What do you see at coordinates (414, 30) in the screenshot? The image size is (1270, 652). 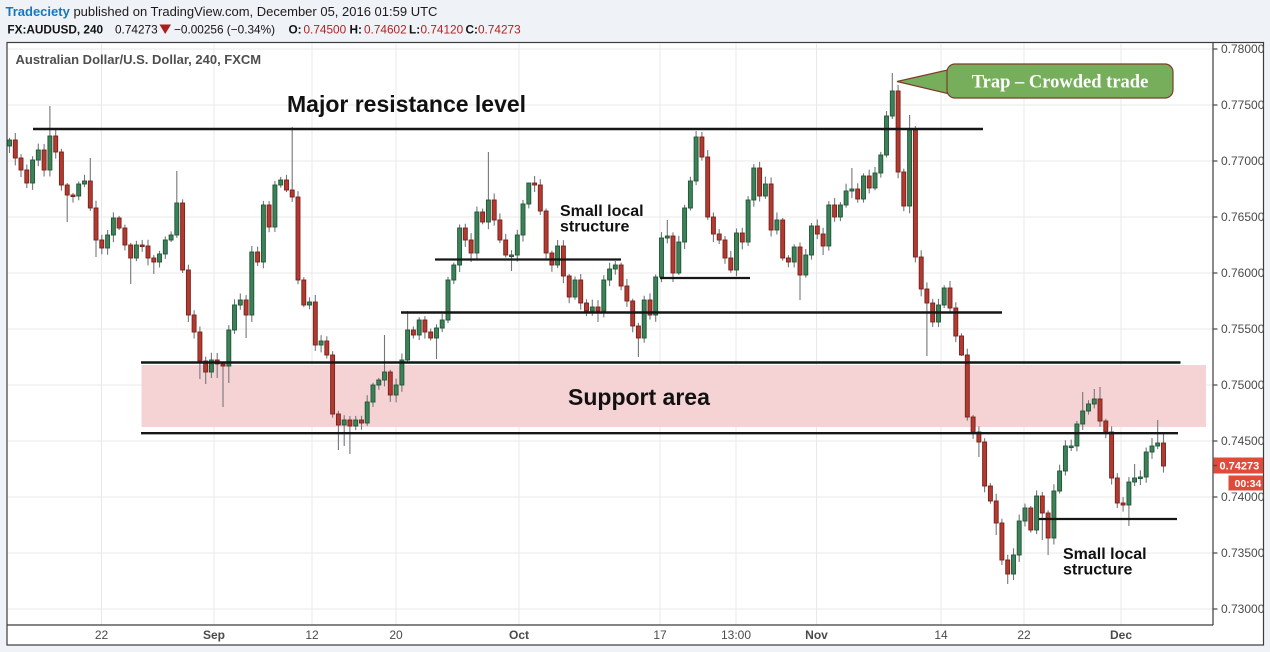 I see `svg-text: L:` at bounding box center [414, 30].